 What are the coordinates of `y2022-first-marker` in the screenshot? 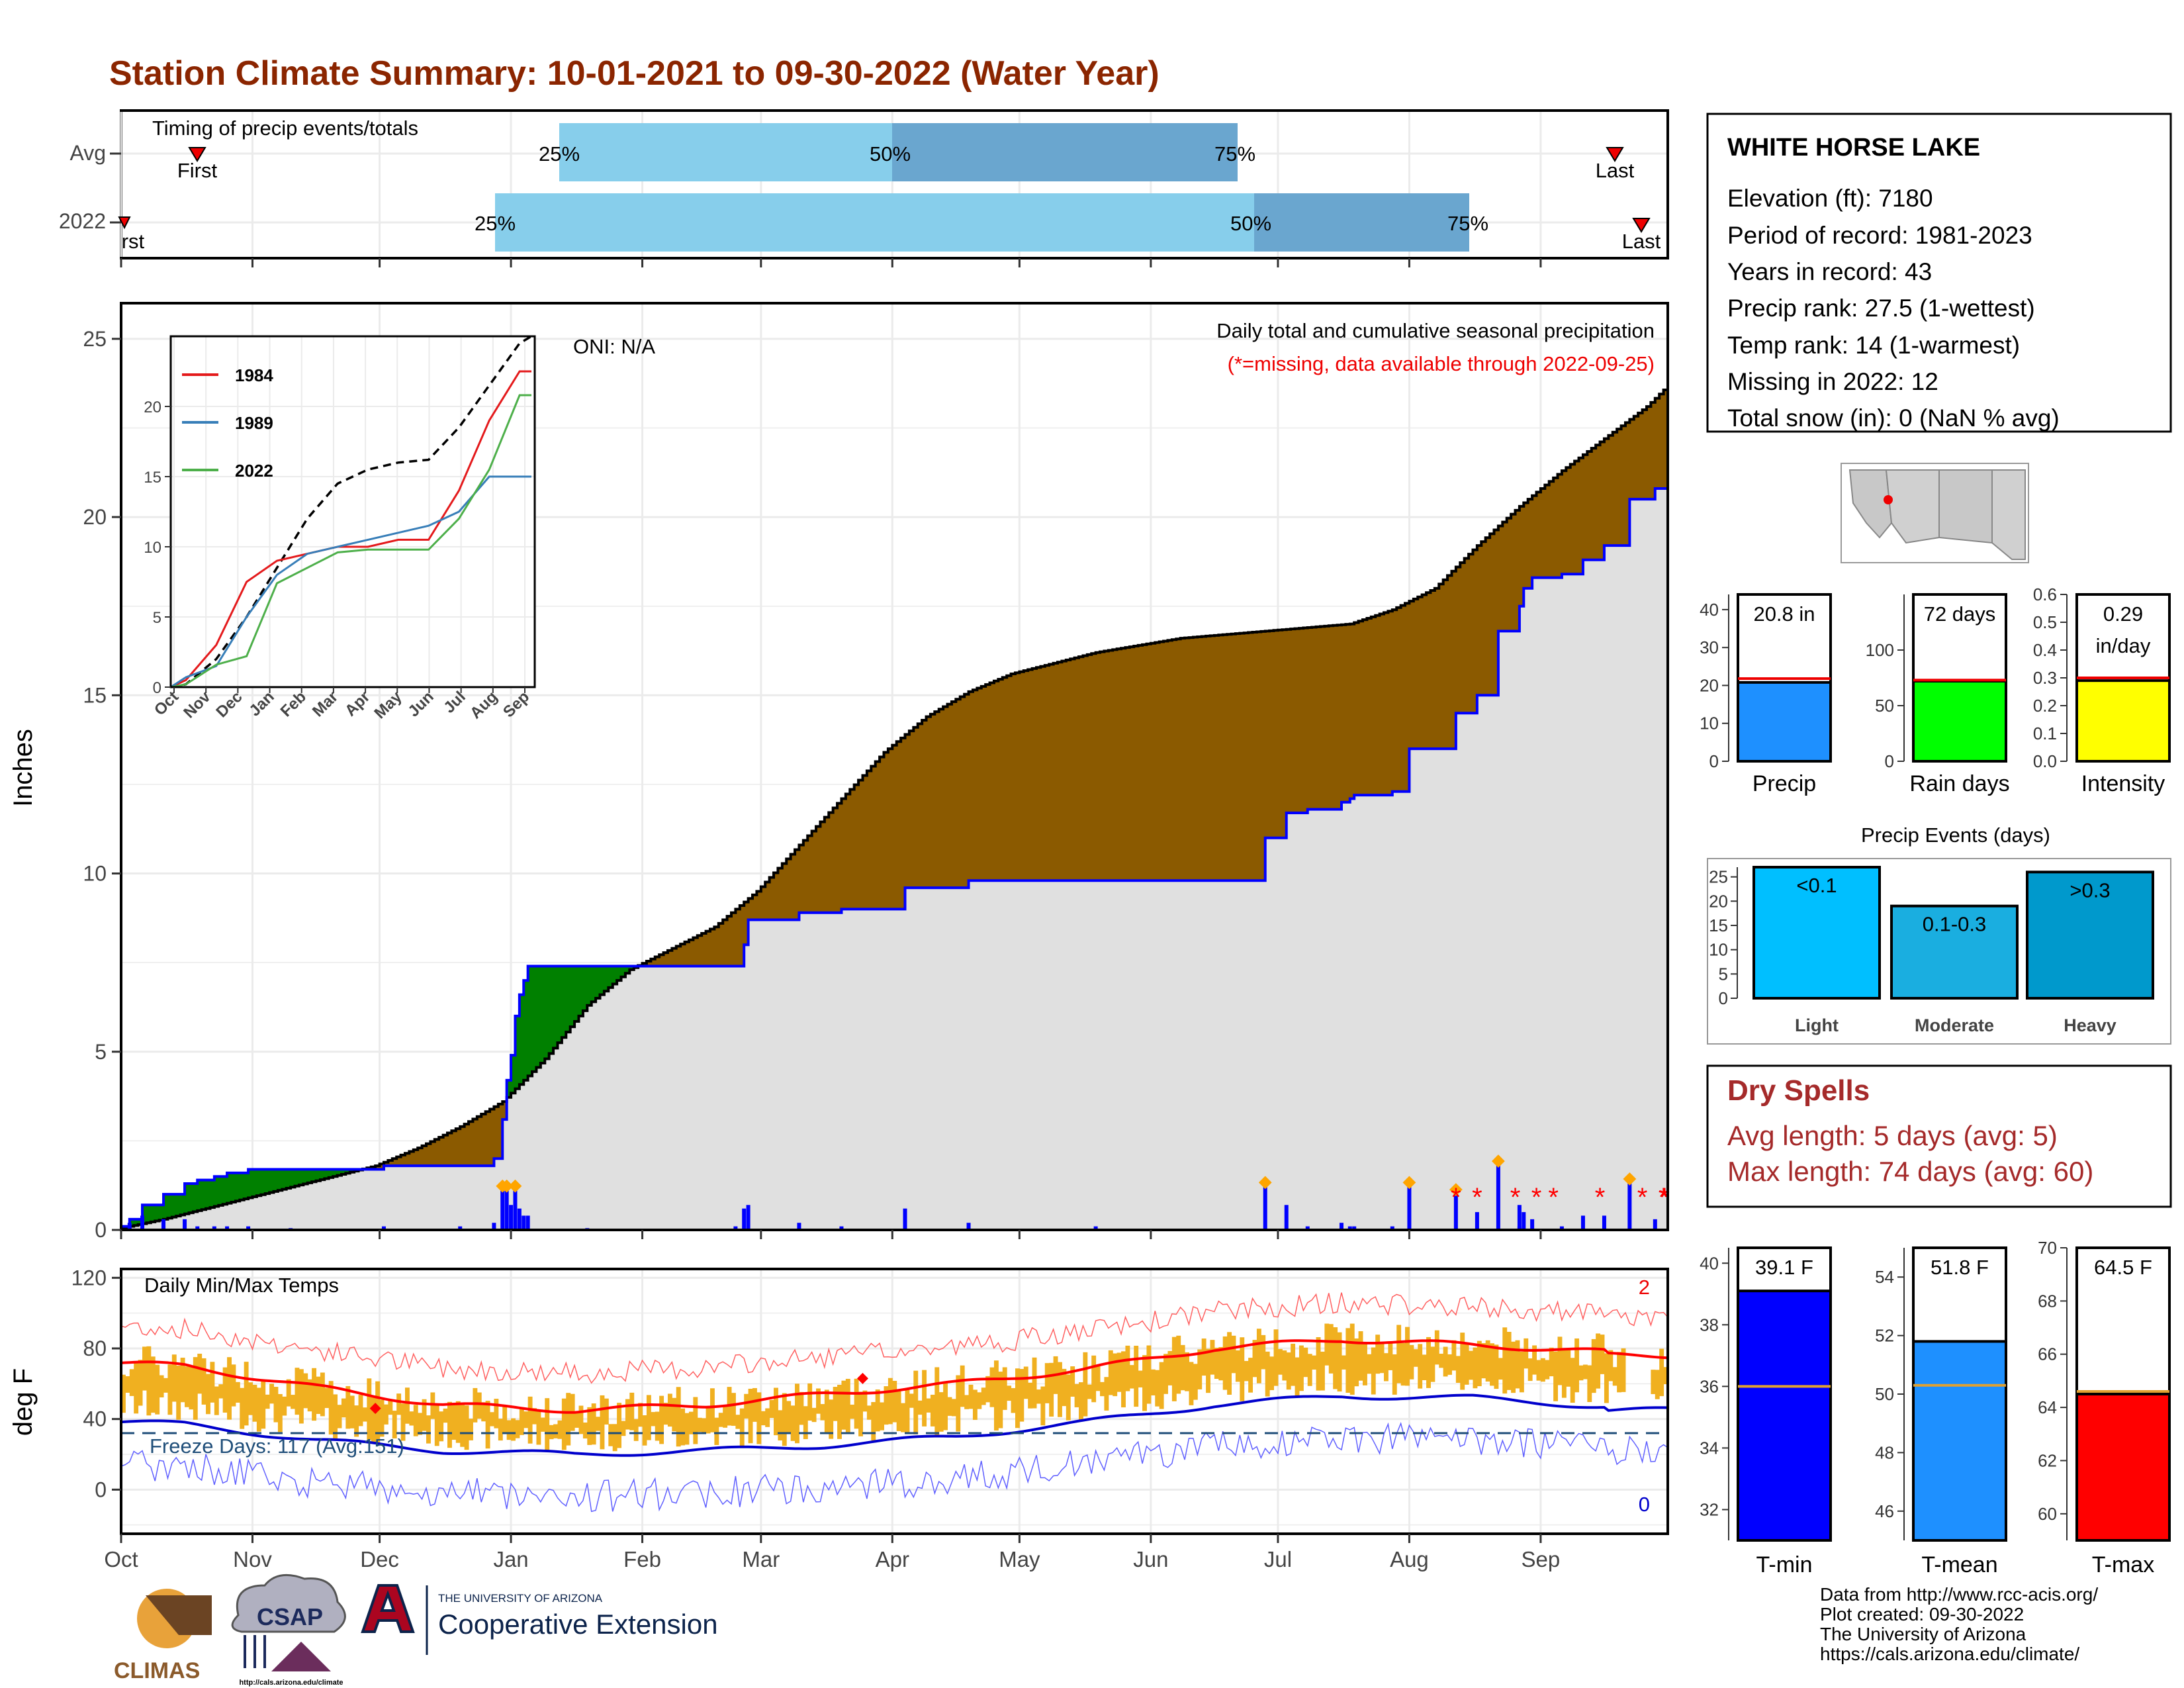 It's located at (124, 223).